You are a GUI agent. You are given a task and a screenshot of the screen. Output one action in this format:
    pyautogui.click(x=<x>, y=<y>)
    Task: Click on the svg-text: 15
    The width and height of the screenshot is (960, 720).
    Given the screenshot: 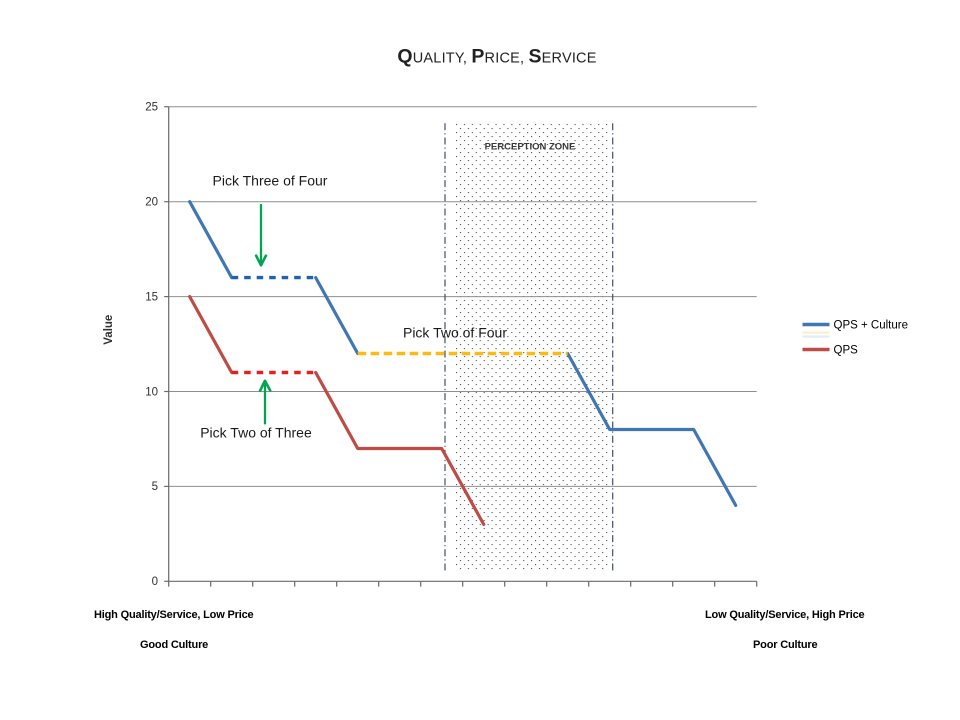 What is the action you would take?
    pyautogui.click(x=151, y=297)
    